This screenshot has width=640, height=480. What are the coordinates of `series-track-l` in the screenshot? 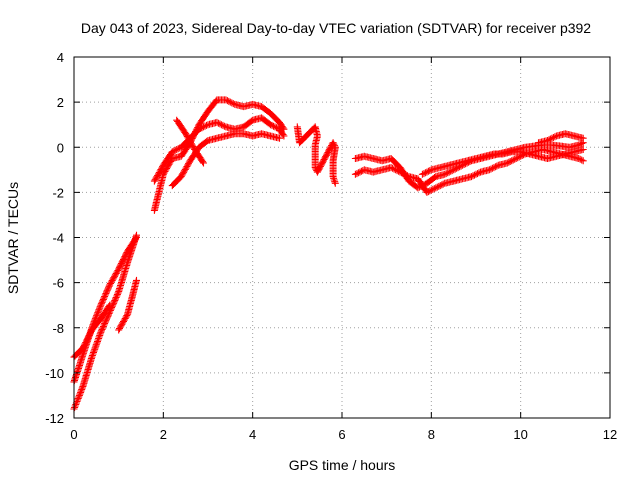 It's located at (502, 162).